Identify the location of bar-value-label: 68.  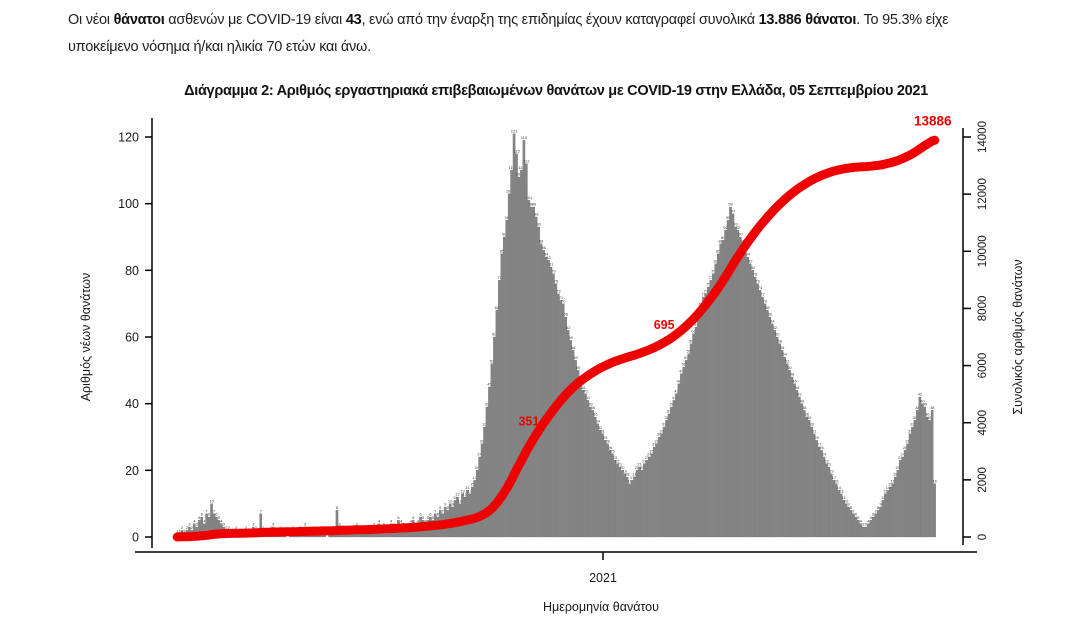
(767, 307).